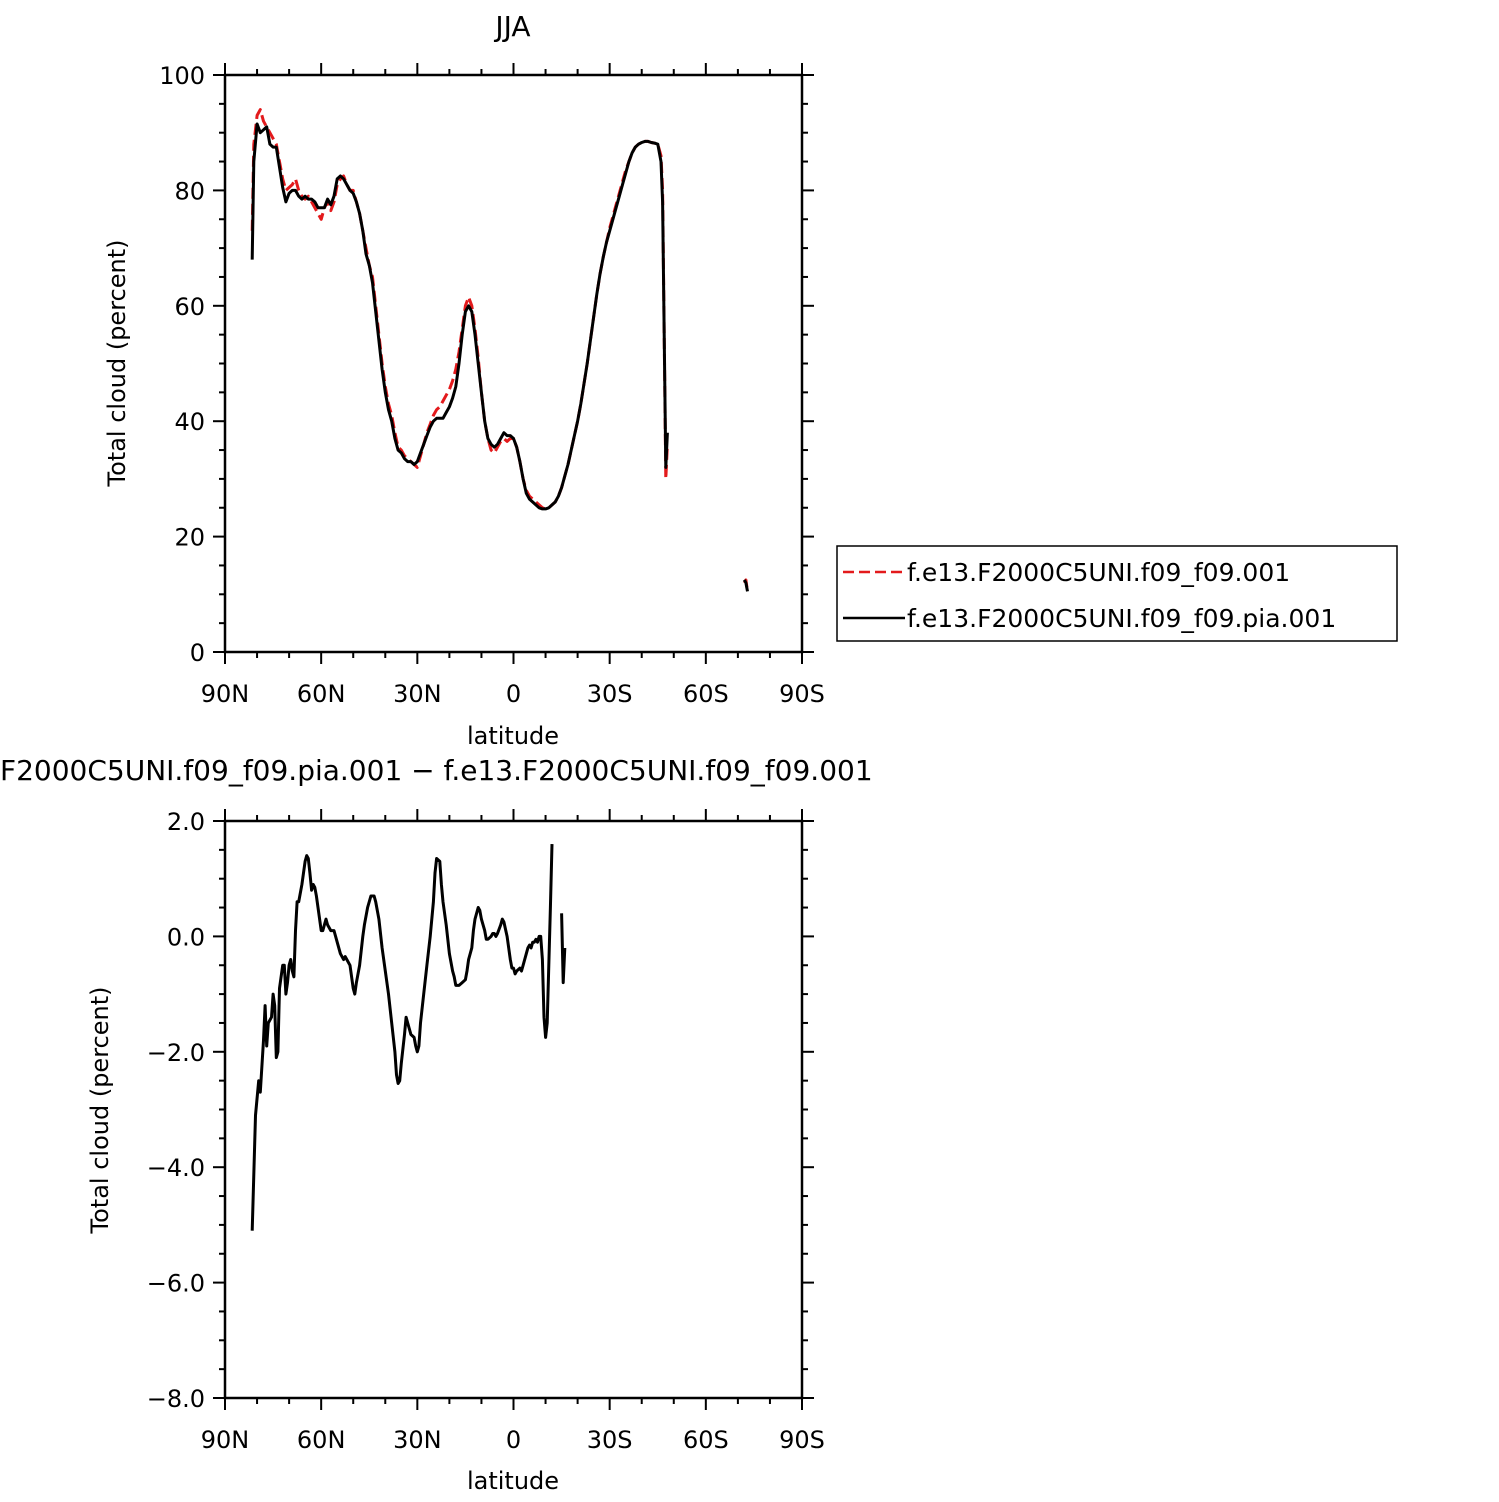 The width and height of the screenshot is (1499, 1502). I want to click on y-tick-label: −2.0, so click(176, 1053).